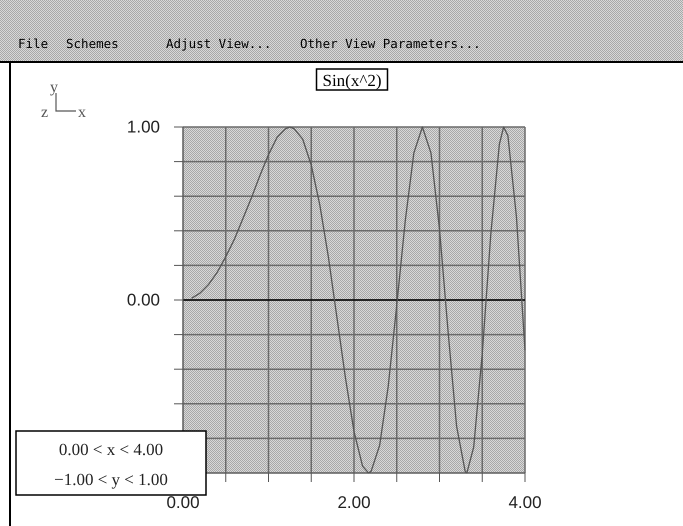 Image resolution: width=683 pixels, height=526 pixels. What do you see at coordinates (352, 80) in the screenshot?
I see `chart-title: Sin(x^2)` at bounding box center [352, 80].